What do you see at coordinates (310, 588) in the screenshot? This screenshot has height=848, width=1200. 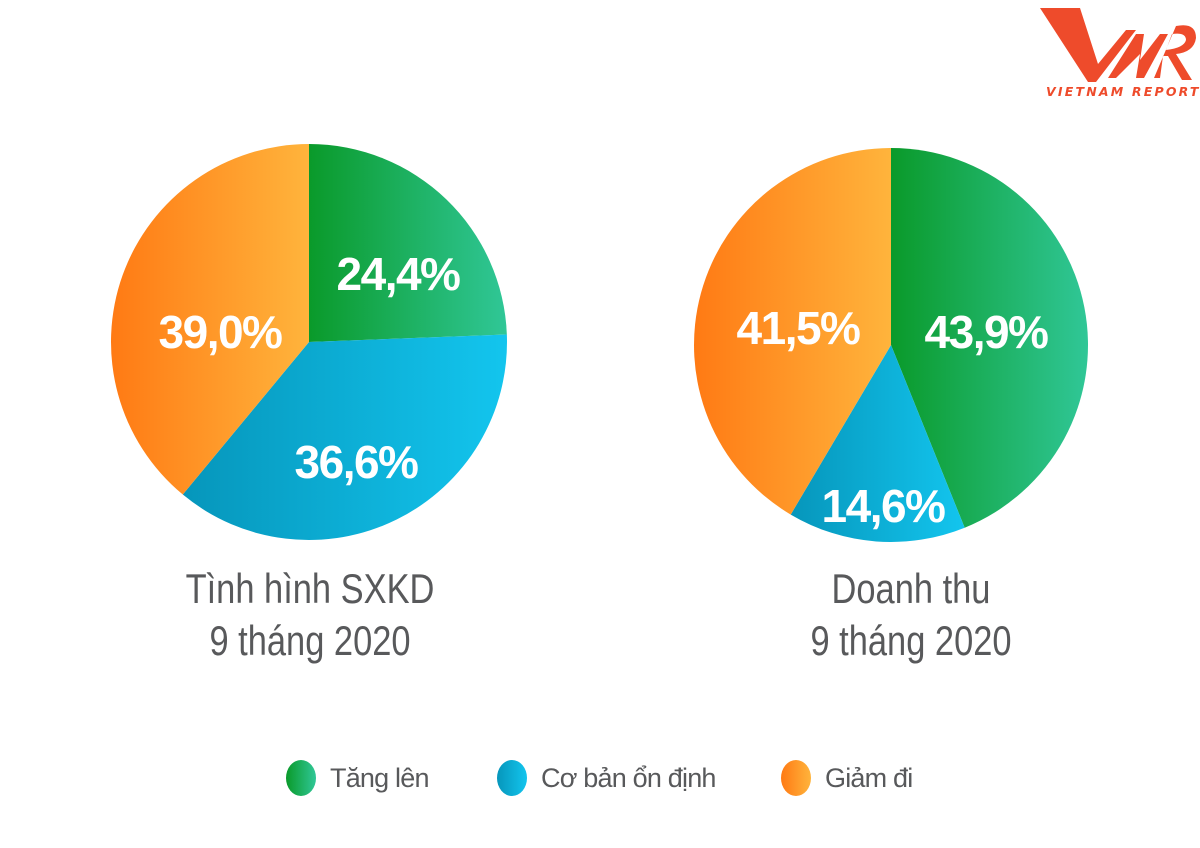 I see `caption-line-1: Tình hình SXKD` at bounding box center [310, 588].